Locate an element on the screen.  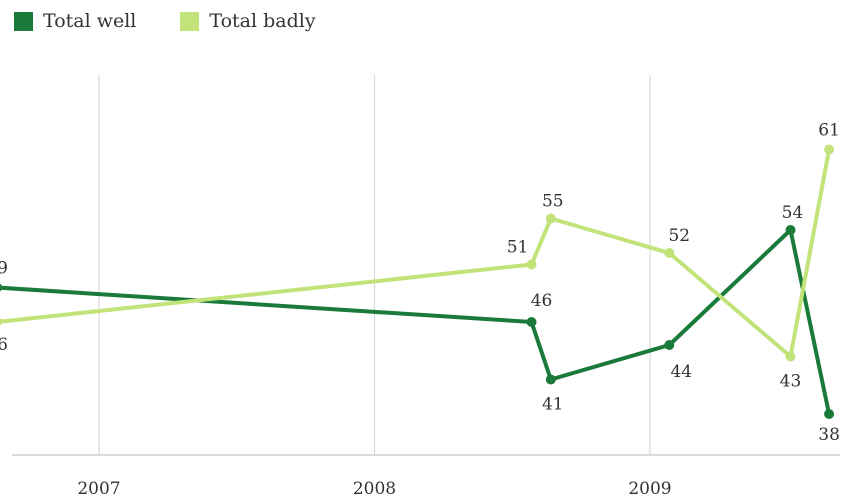
legend-item-total-well: Total well is located at coordinates (75, 21).